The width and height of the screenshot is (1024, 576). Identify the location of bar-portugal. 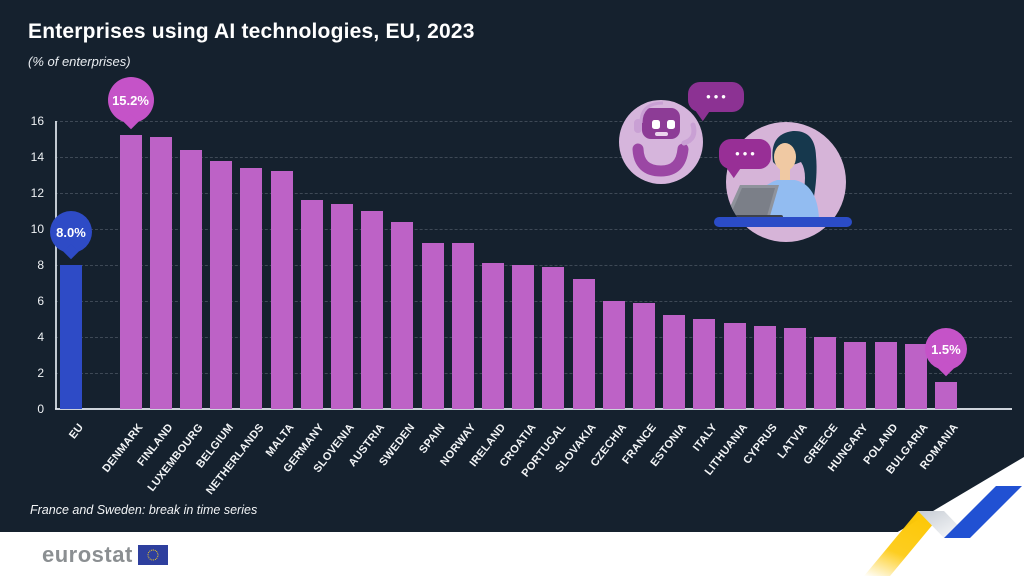
(553, 337).